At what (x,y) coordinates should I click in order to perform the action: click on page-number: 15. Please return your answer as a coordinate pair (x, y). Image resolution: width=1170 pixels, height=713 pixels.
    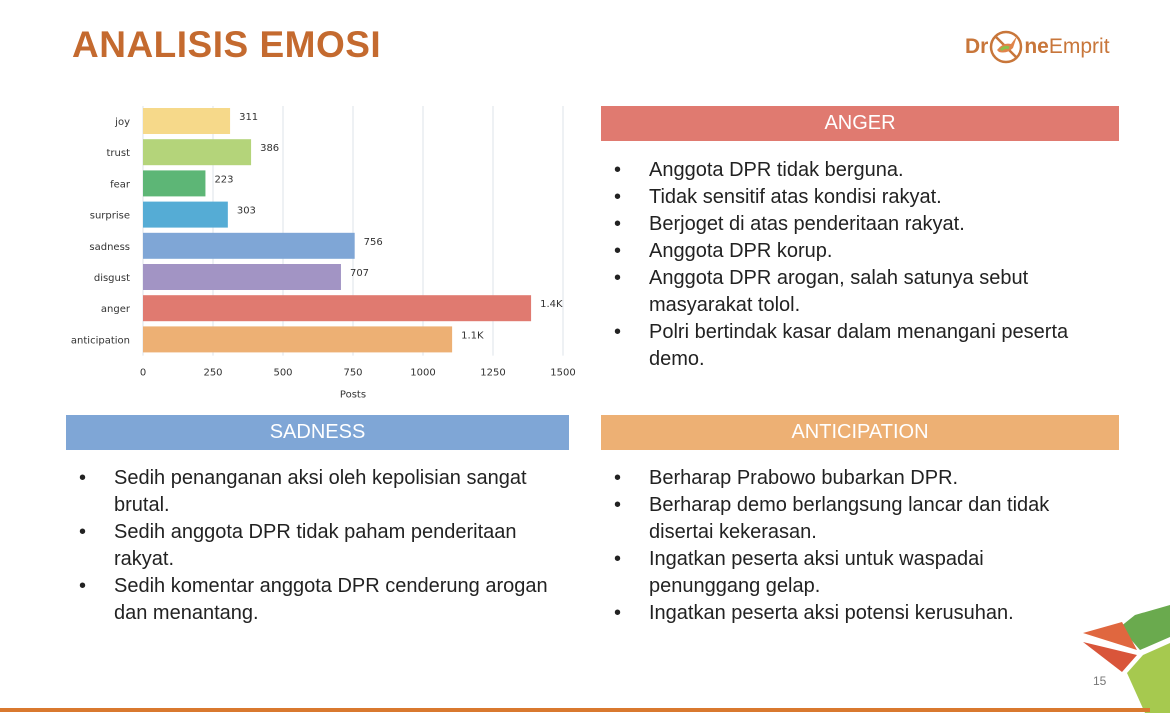
    Looking at the image, I should click on (1100, 681).